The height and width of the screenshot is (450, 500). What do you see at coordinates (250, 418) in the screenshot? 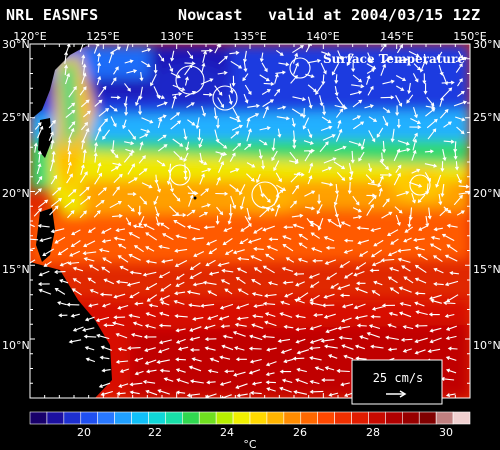
I see `colorbar` at bounding box center [250, 418].